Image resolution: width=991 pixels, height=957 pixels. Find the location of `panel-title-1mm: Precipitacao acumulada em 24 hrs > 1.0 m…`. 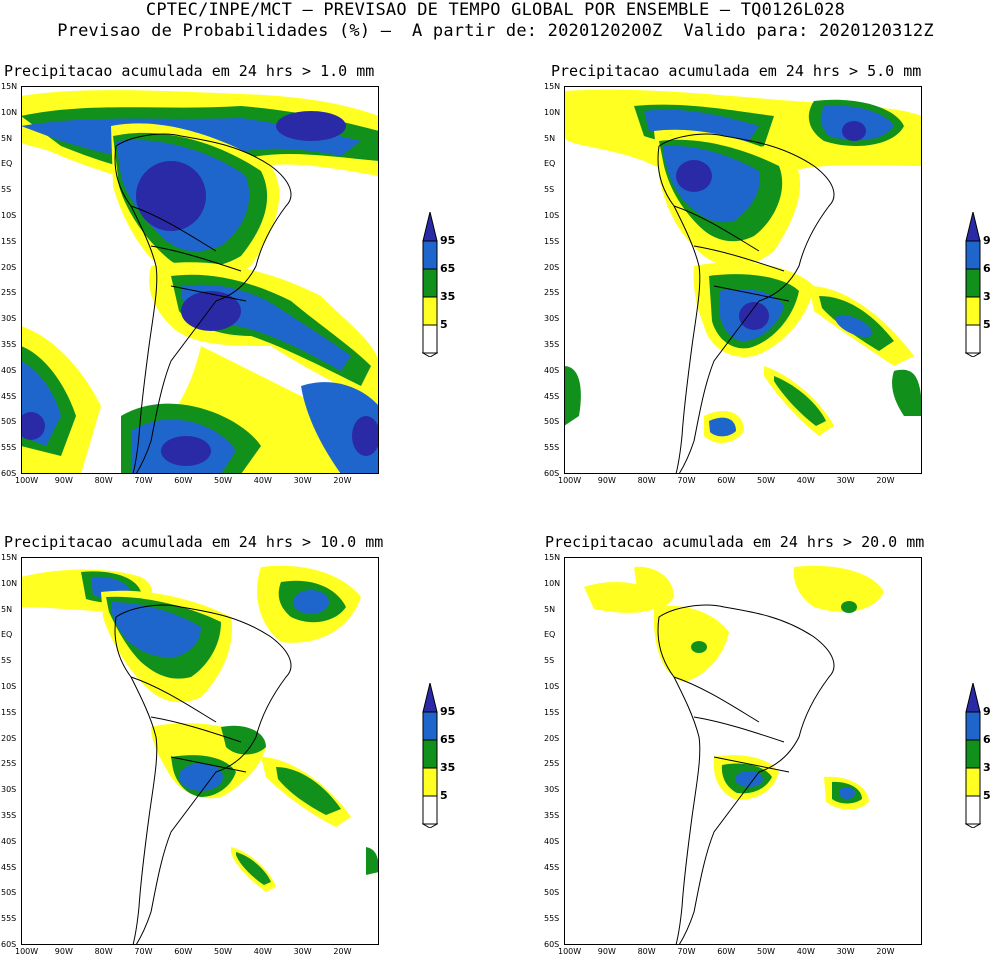

panel-title-1mm: Precipitacao acumulada em 24 hrs > 1.0 m… is located at coordinates (189, 71).